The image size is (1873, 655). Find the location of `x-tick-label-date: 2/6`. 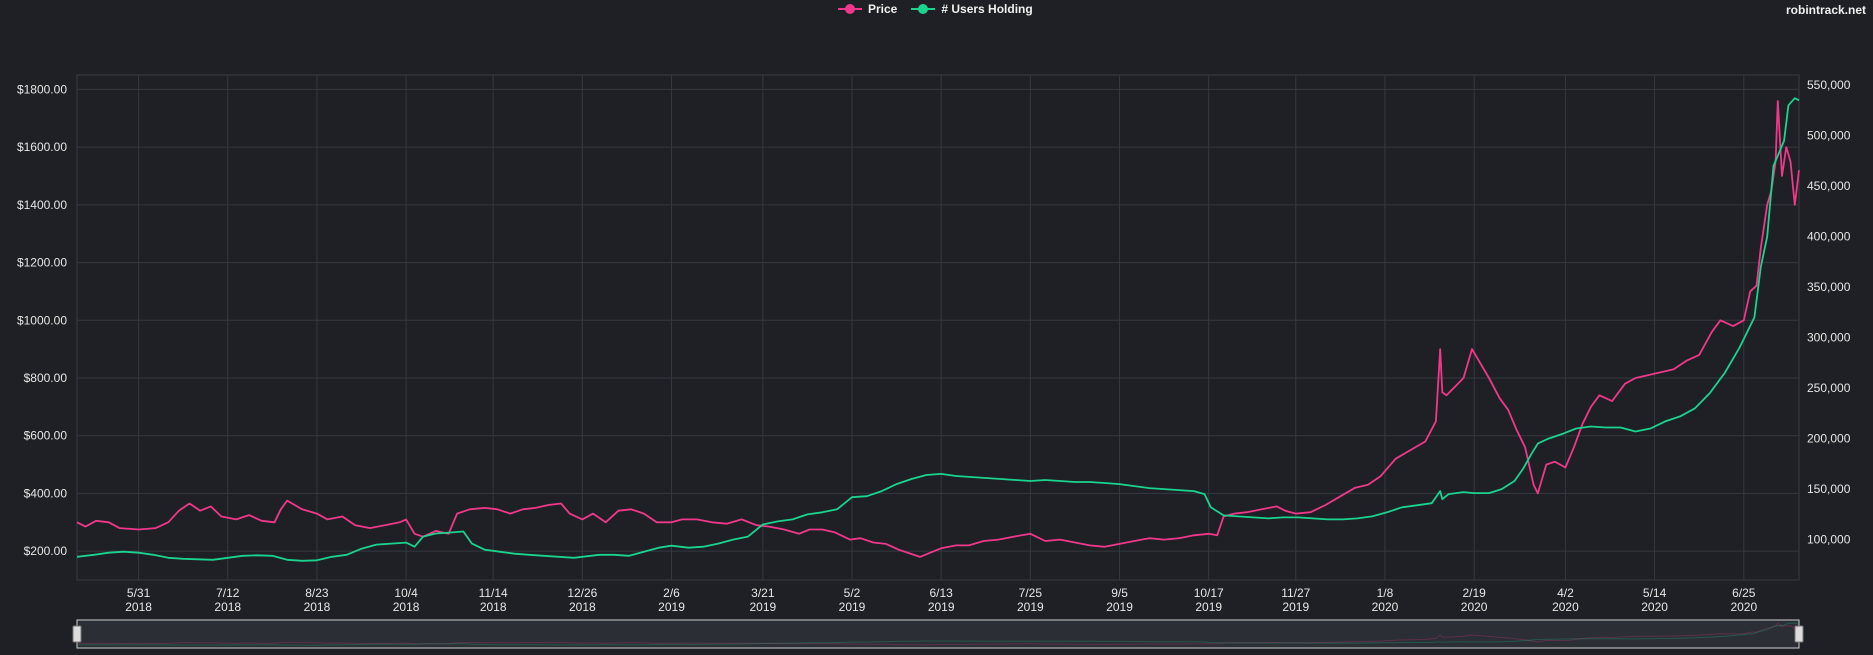

x-tick-label-date: 2/6 is located at coordinates (671, 593).